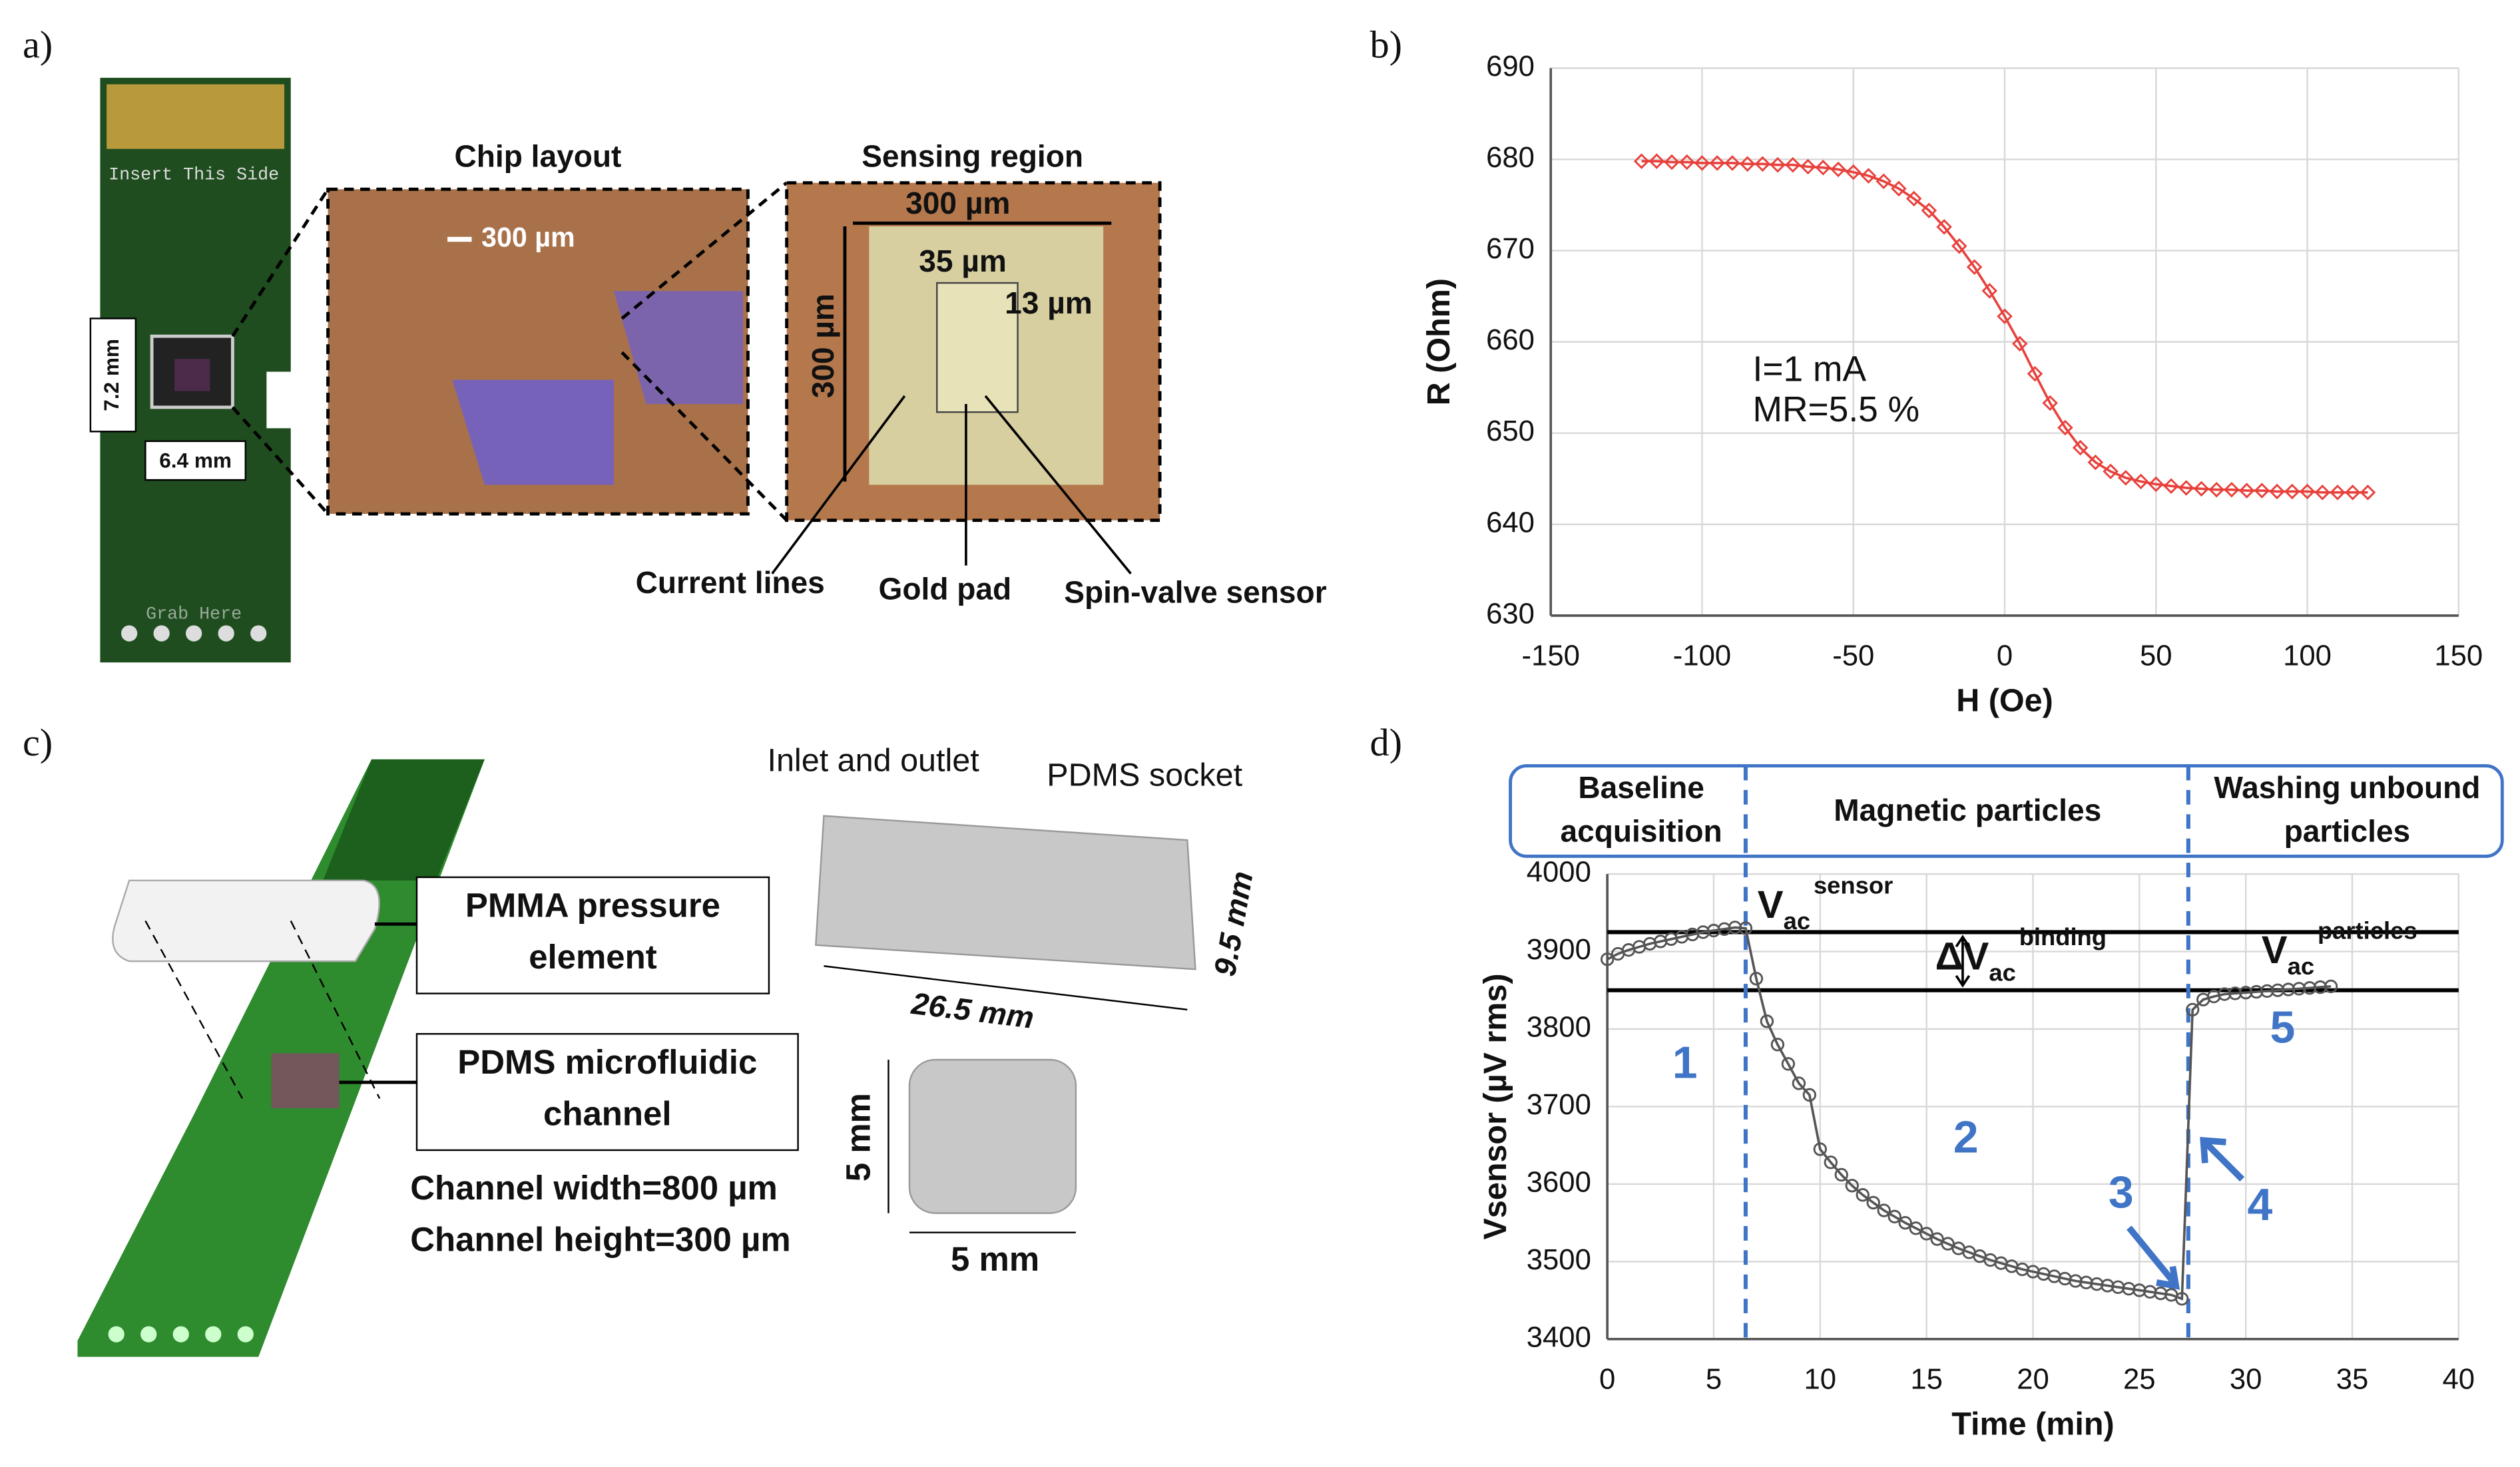  Describe the element at coordinates (1853, 655) in the screenshot. I see `x-tick-label: -50` at that location.